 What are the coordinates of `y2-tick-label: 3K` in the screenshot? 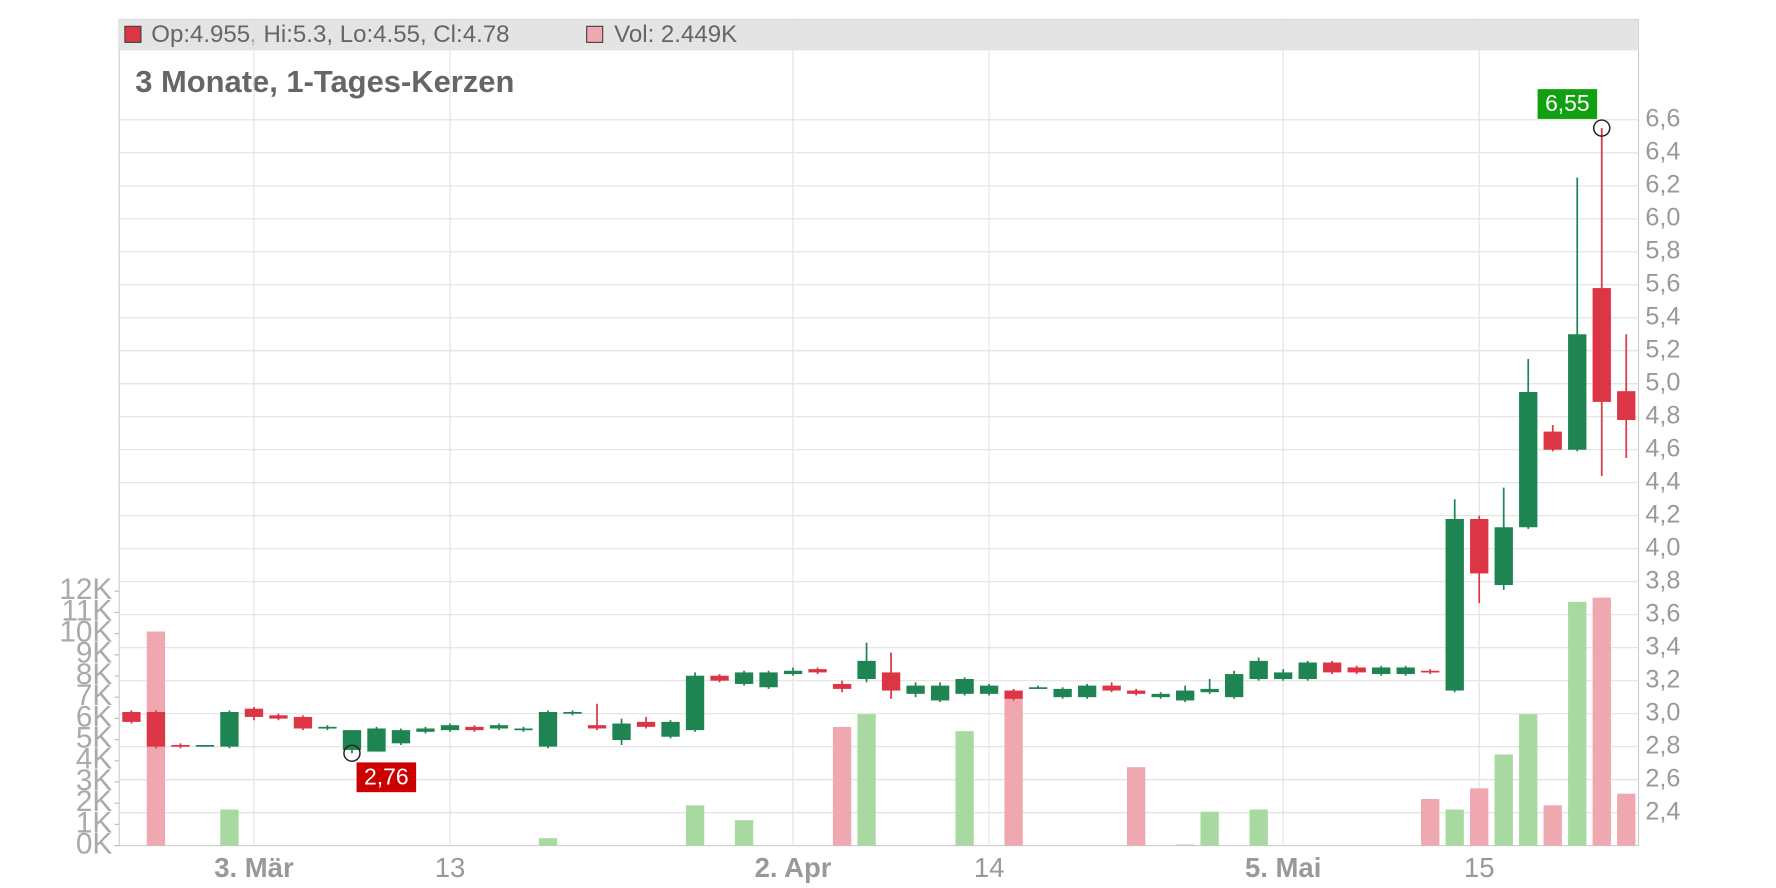 It's located at (94, 780).